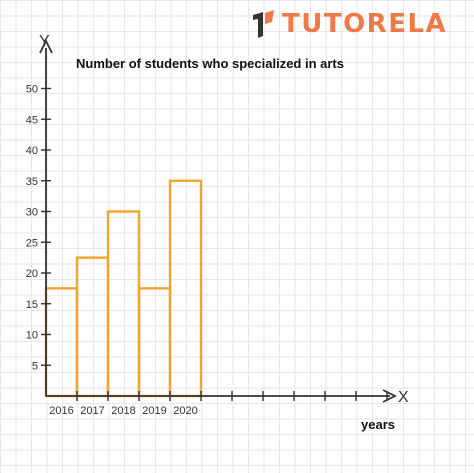 This screenshot has width=474, height=473. I want to click on y-tick-label: 50, so click(32, 90).